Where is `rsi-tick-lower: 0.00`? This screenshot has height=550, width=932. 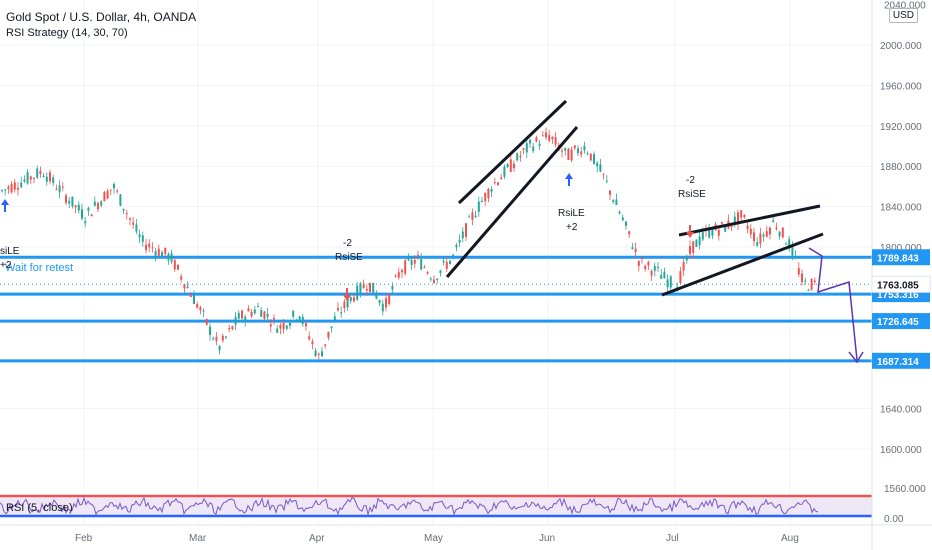 rsi-tick-lower: 0.00 is located at coordinates (894, 519).